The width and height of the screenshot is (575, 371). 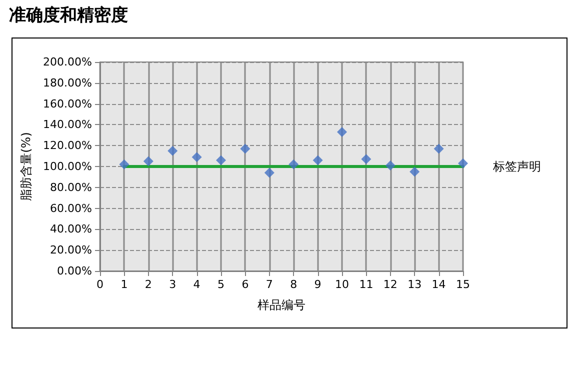 I want to click on x-tick-label: 2, so click(x=148, y=284).